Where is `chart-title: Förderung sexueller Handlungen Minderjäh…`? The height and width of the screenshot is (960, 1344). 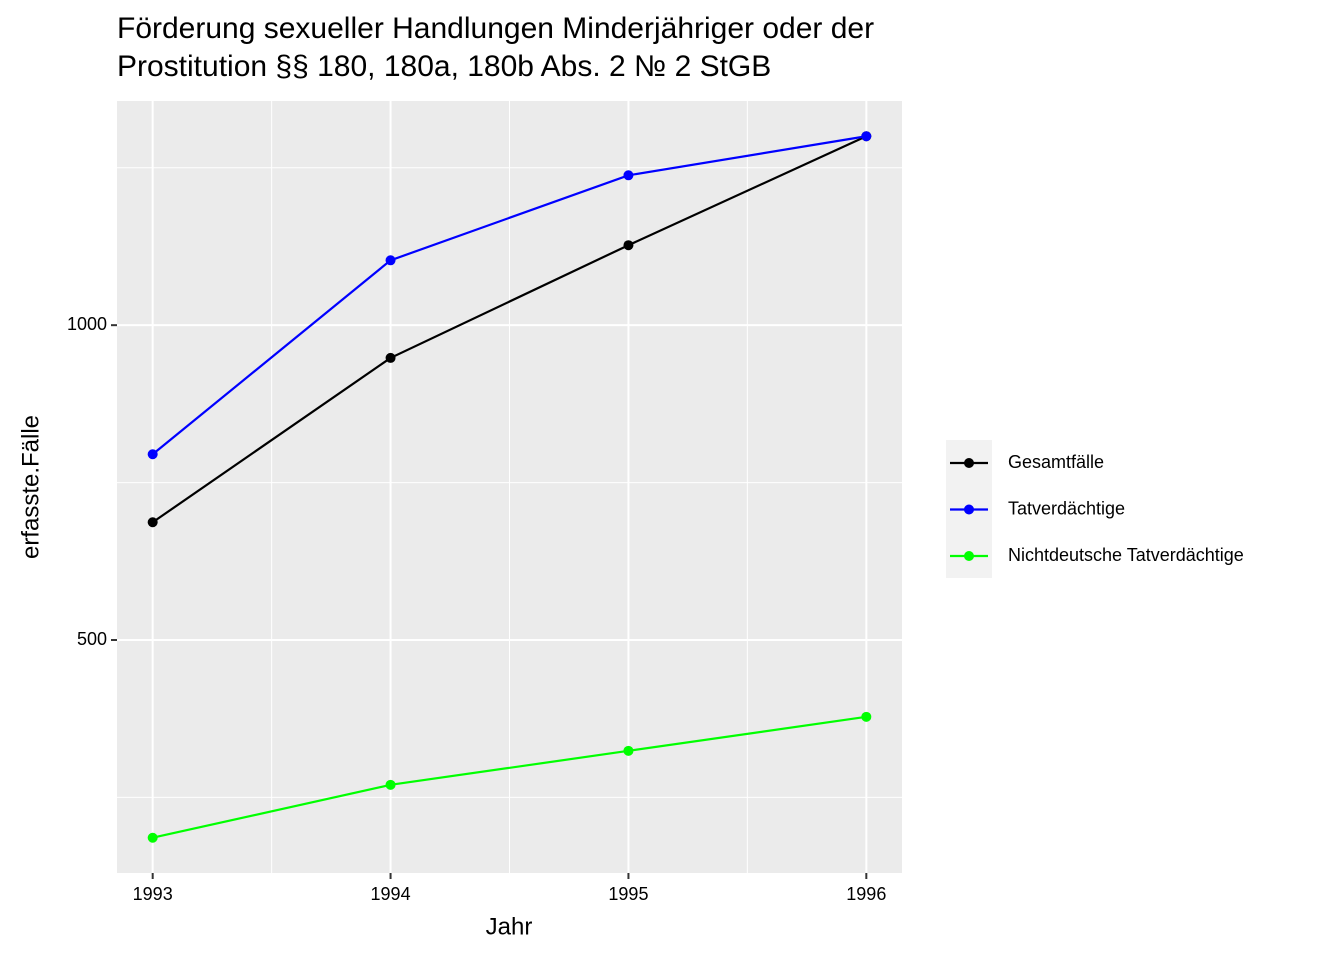 chart-title: Förderung sexueller Handlungen Minderjäh… is located at coordinates (495, 28).